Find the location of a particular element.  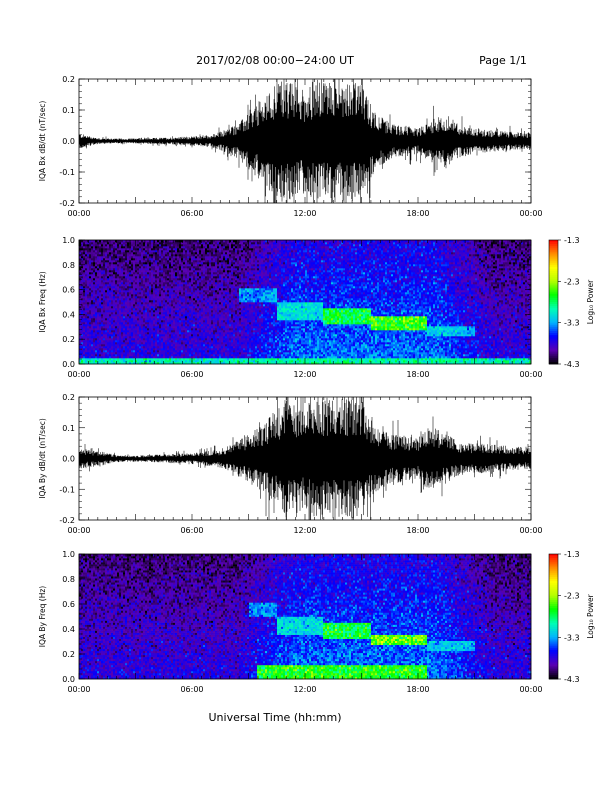

y-axis-label: IQA Bx Freq (Hz) is located at coordinates (42, 302).